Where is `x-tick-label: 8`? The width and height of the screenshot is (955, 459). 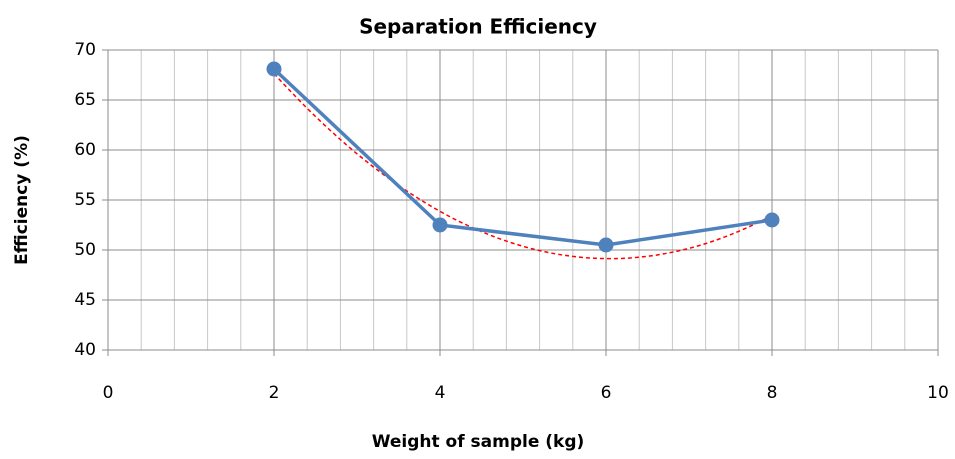
x-tick-label: 8 is located at coordinates (772, 393).